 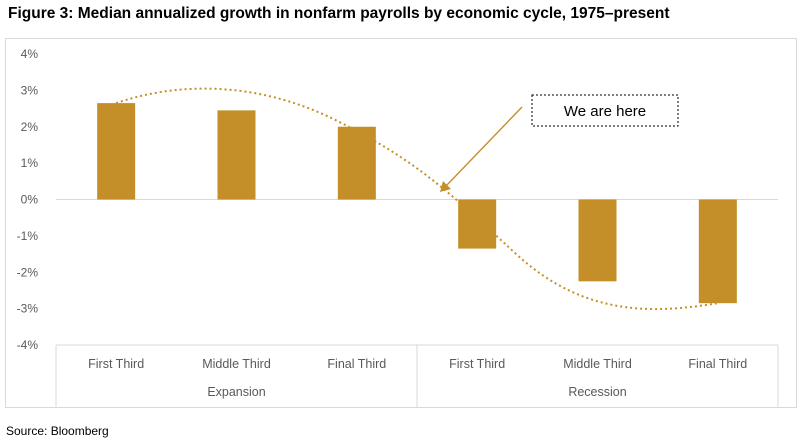 What do you see at coordinates (30, 127) in the screenshot?
I see `y-tick-label: 2%` at bounding box center [30, 127].